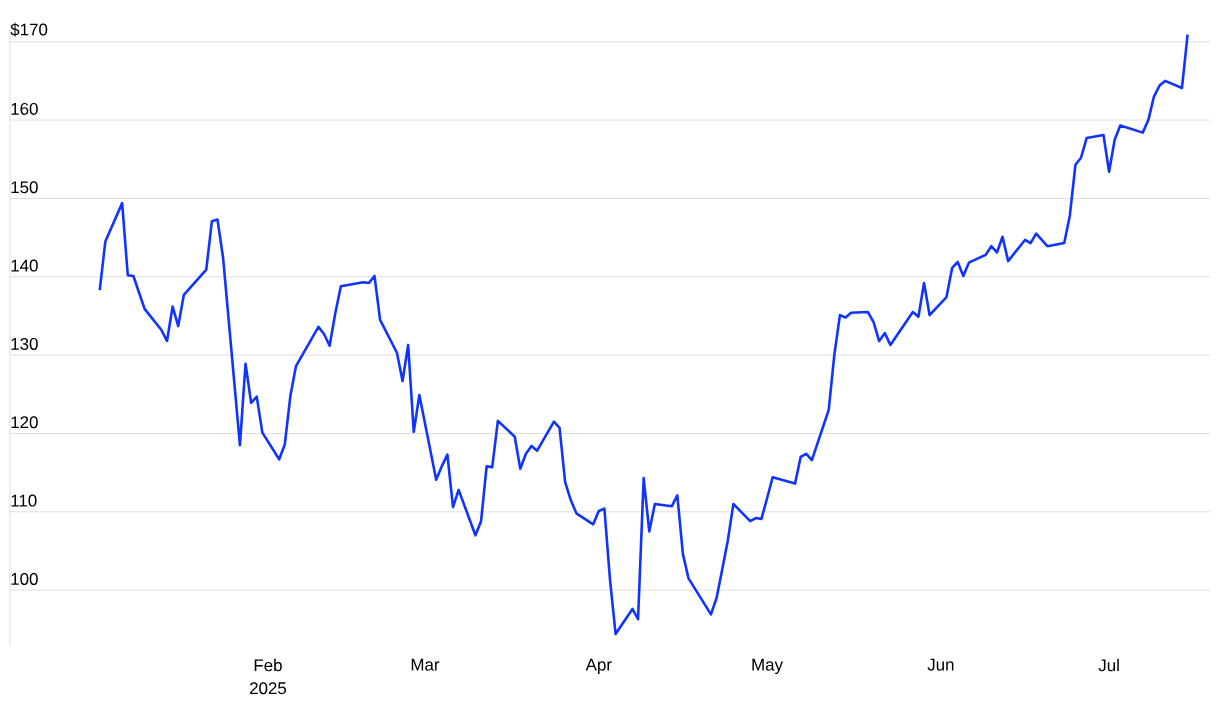 The image size is (1220, 714). Describe the element at coordinates (425, 664) in the screenshot. I see `x-tick-label: Mar` at that location.